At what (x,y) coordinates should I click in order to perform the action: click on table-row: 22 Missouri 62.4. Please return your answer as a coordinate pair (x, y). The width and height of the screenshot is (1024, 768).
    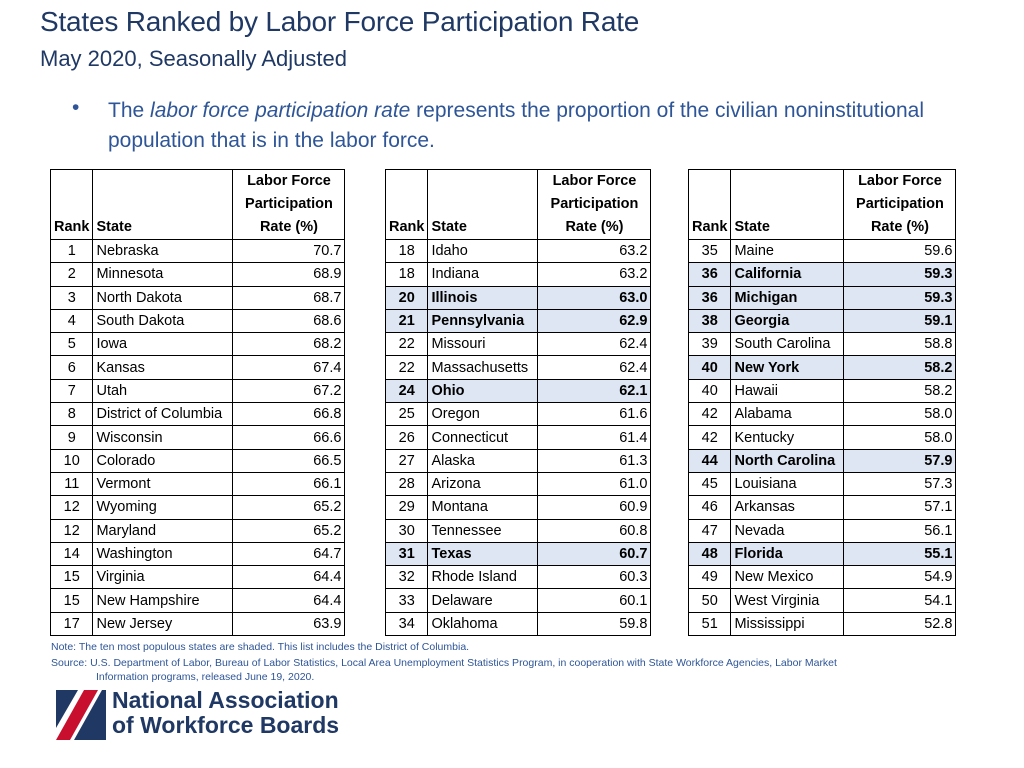
    Looking at the image, I should click on (518, 344).